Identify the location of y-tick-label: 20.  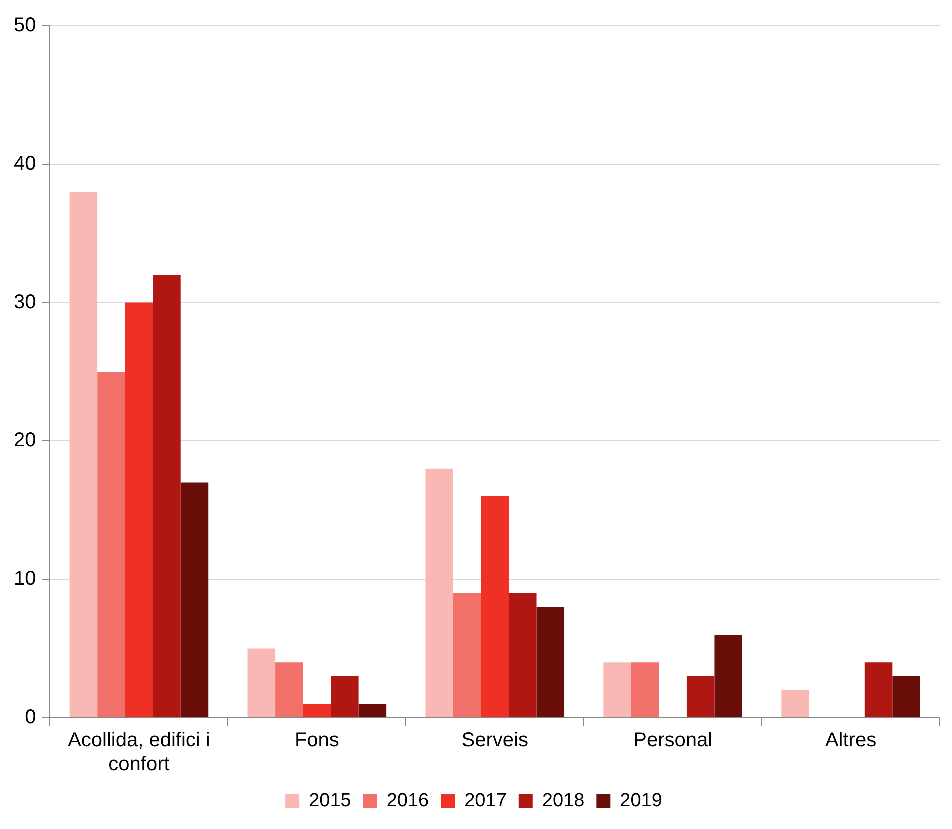
(25, 441).